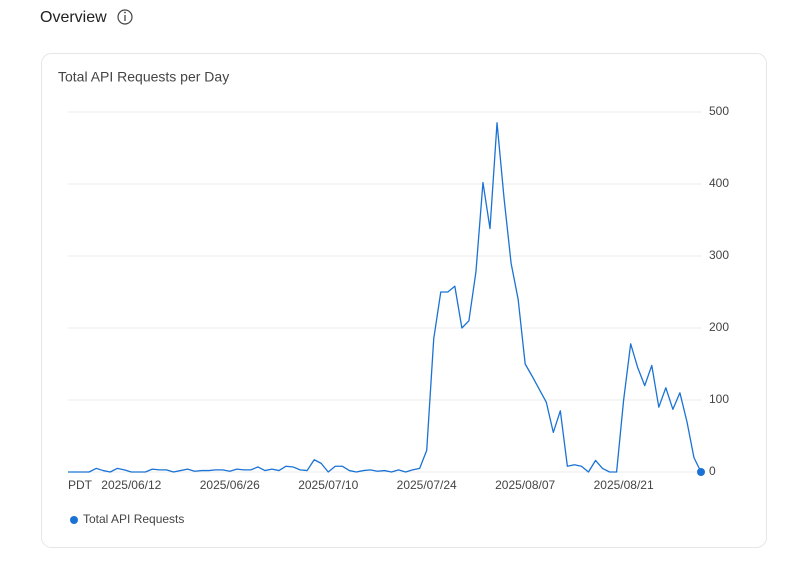  Describe the element at coordinates (525, 485) in the screenshot. I see `x-tick-label: 2025/08/07` at that location.